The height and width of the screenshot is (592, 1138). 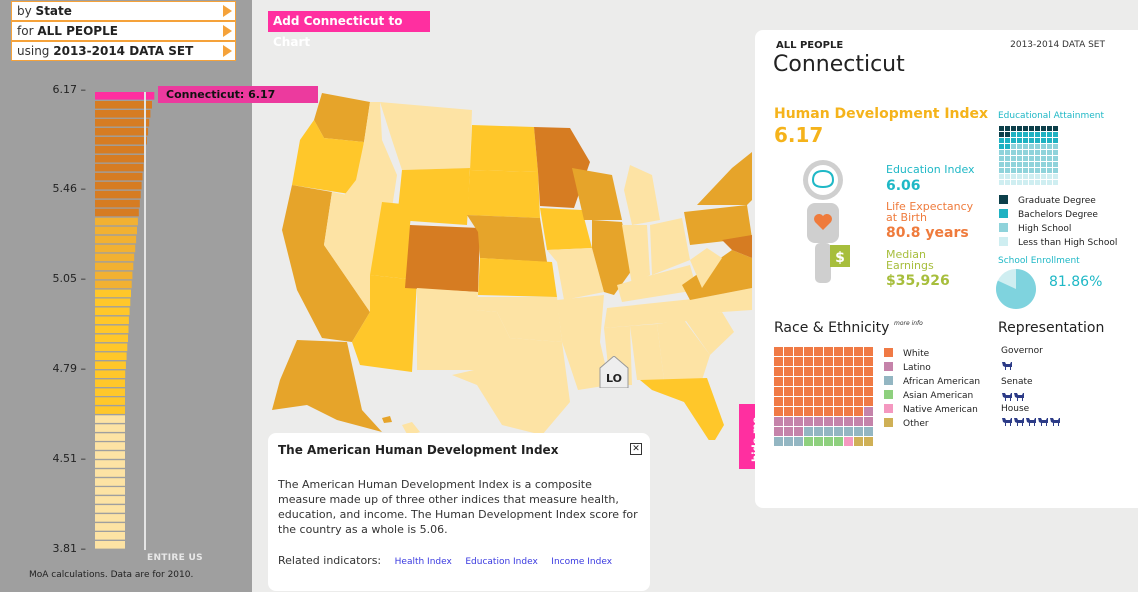 What do you see at coordinates (518, 319) in the screenshot?
I see `state-oklahoma` at bounding box center [518, 319].